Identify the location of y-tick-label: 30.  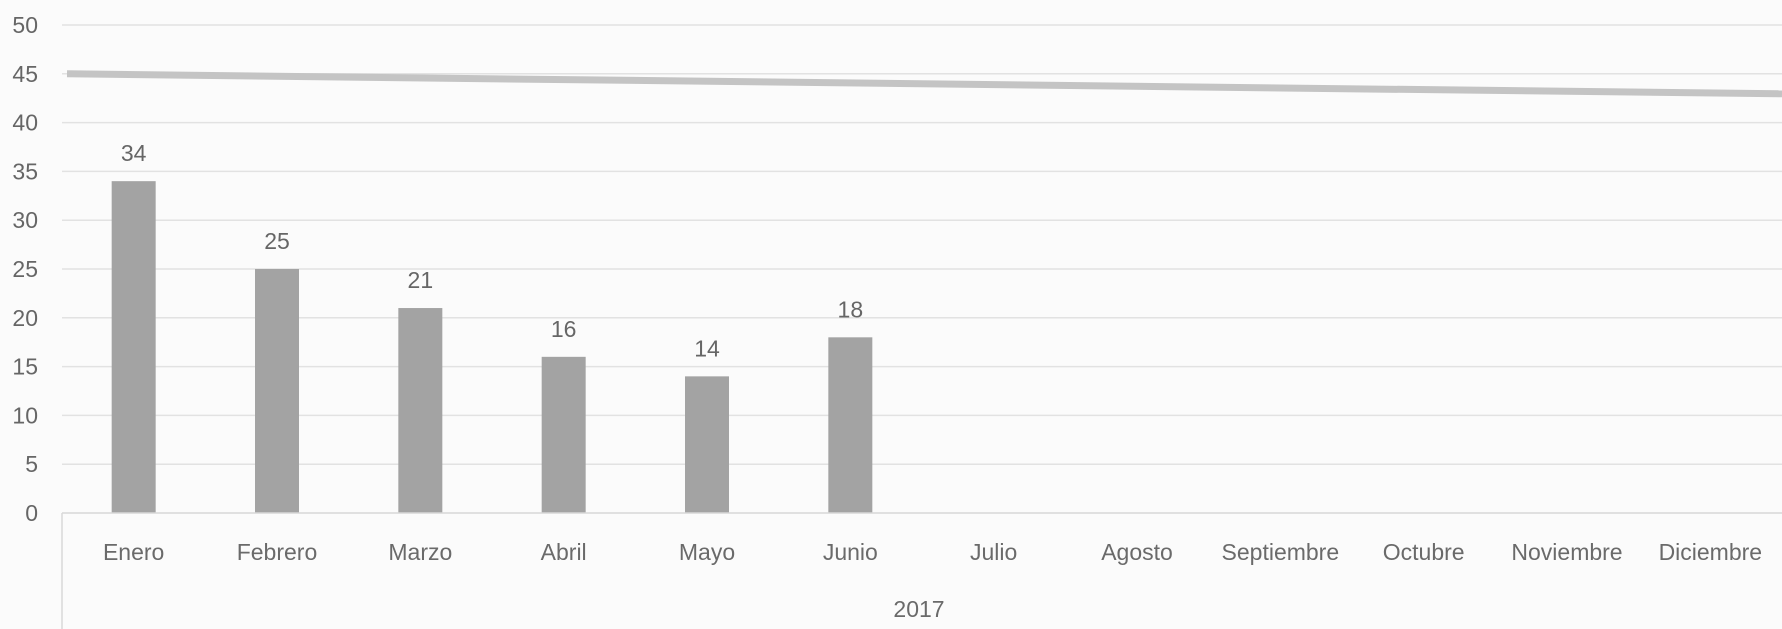
(25, 220).